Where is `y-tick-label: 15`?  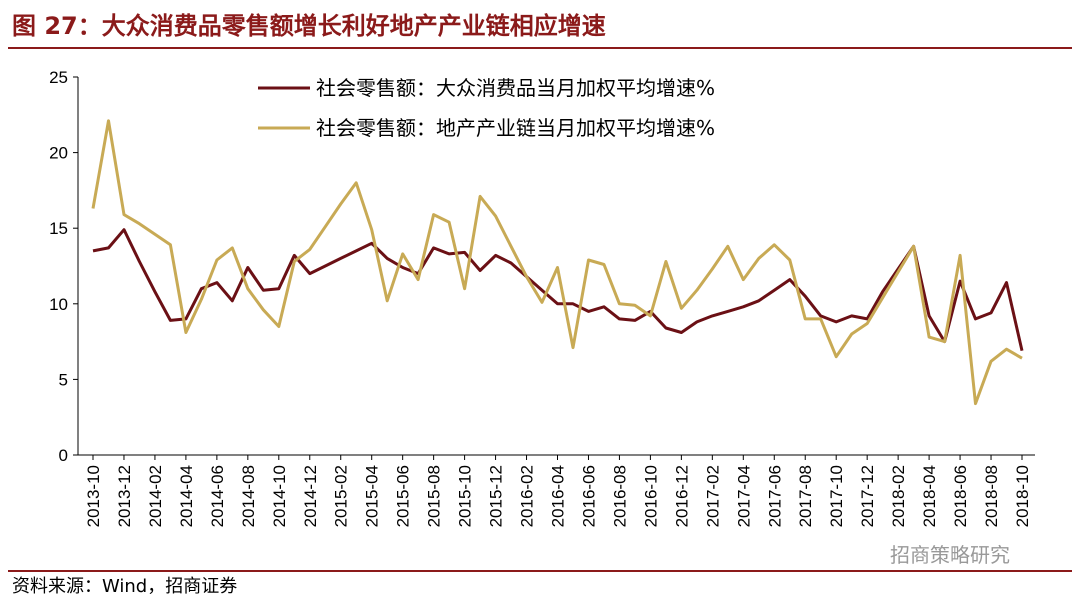 y-tick-label: 15 is located at coordinates (58, 228).